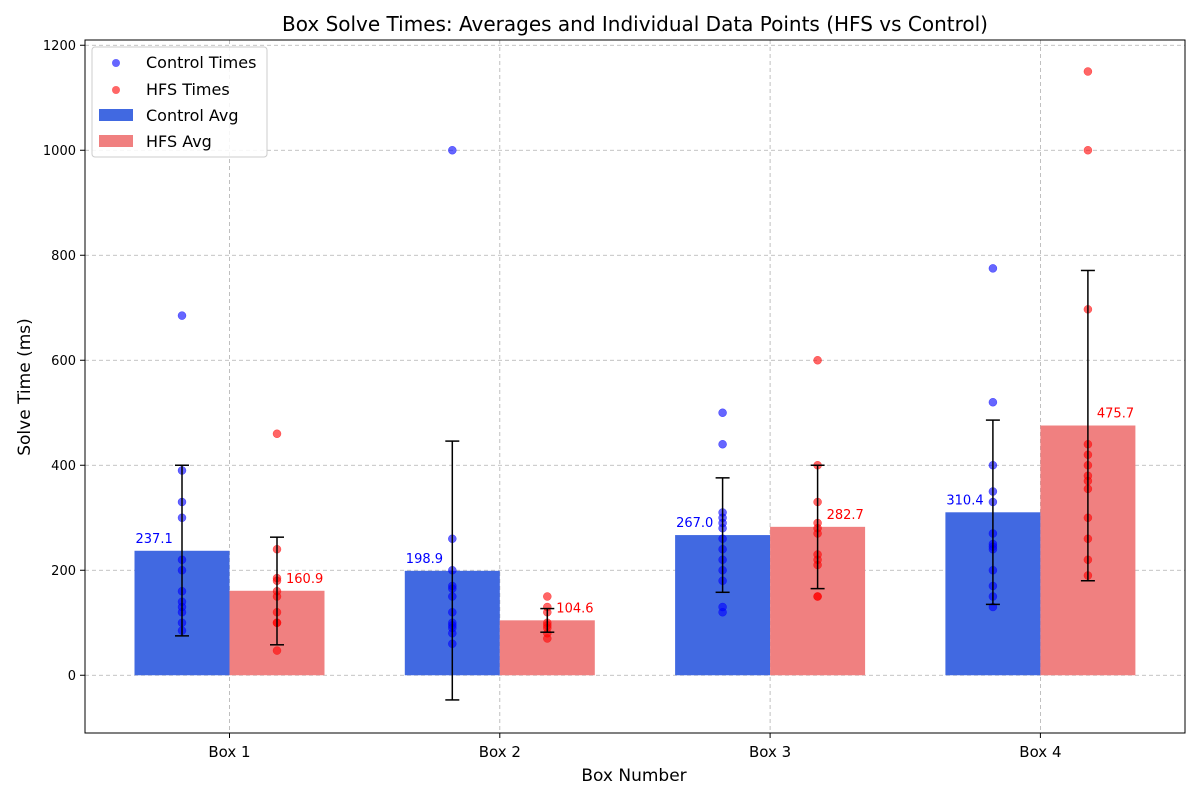  Describe the element at coordinates (845, 515) in the screenshot. I see `hfs-value-label: 282.7` at that location.